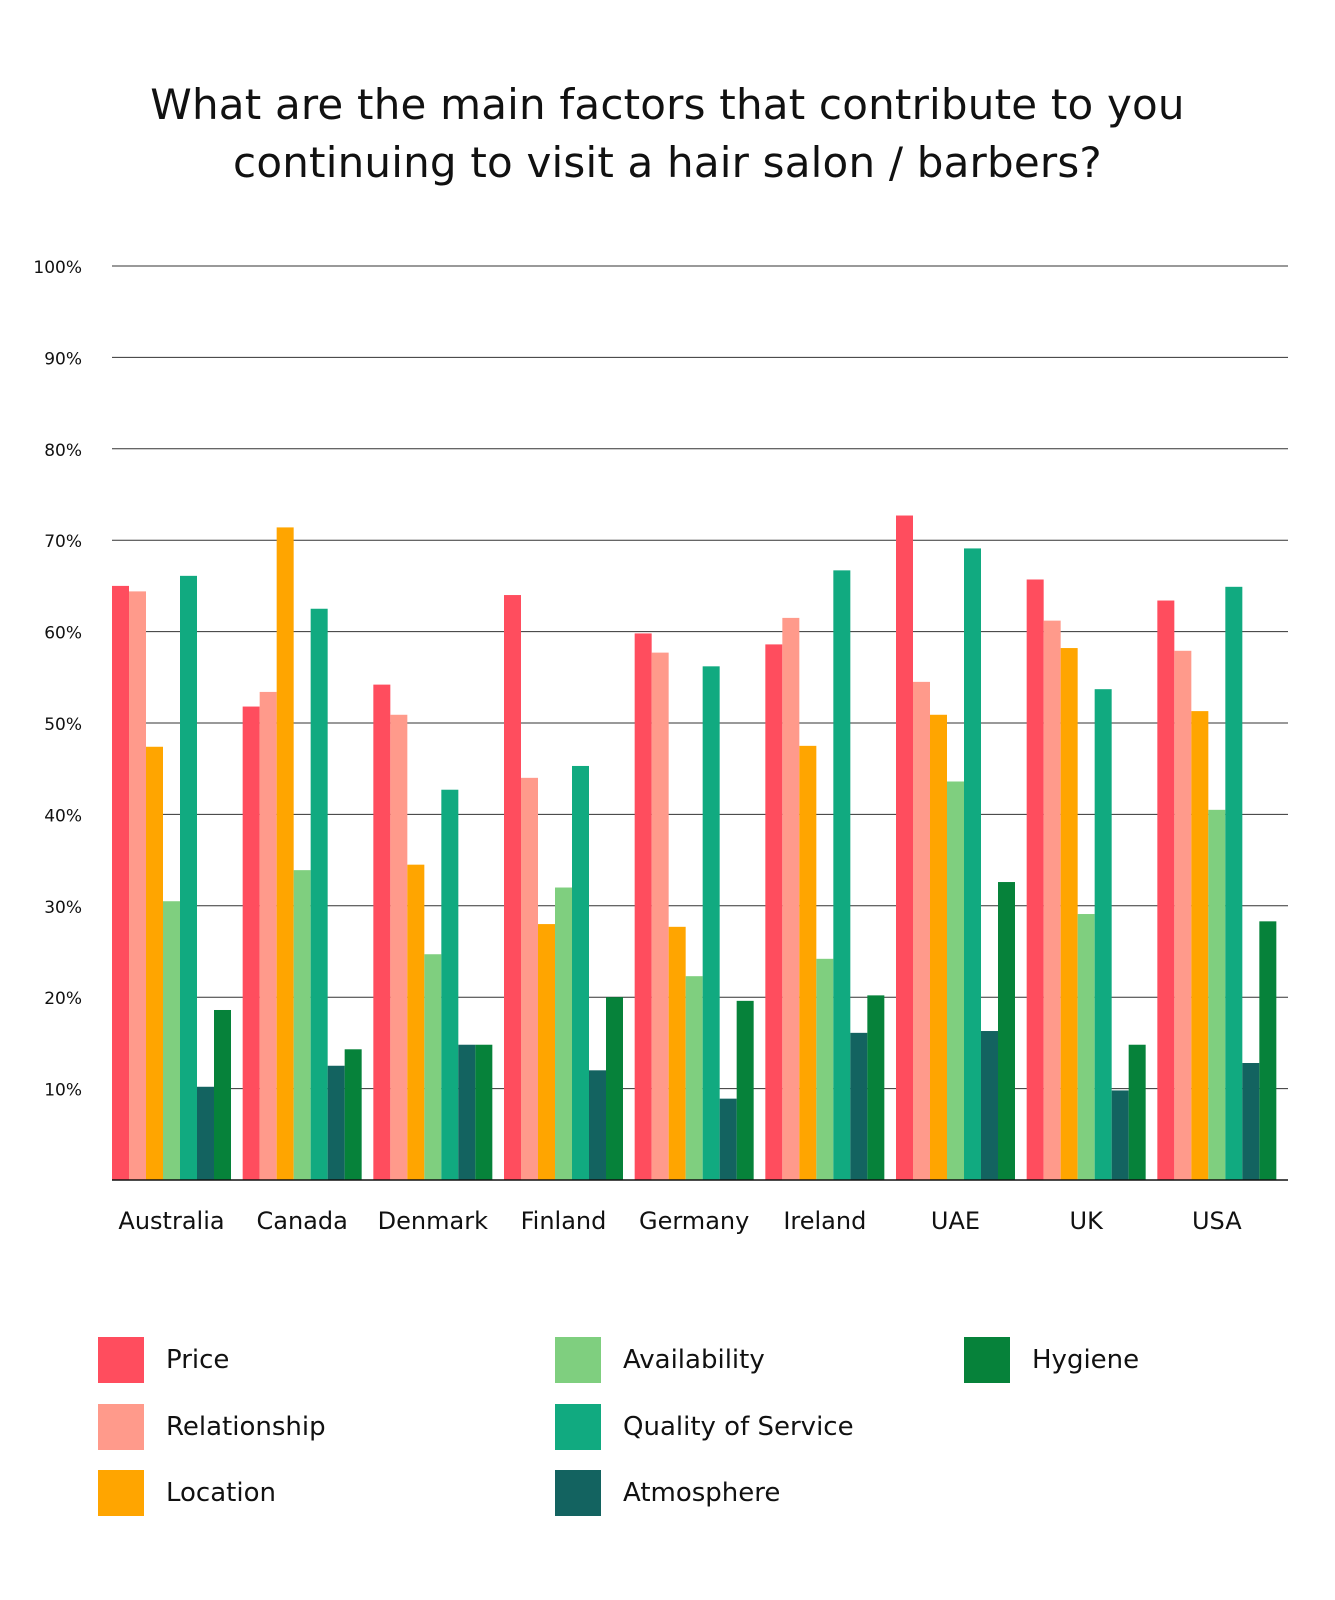  What do you see at coordinates (1087, 1221) in the screenshot?
I see `x-tick-label: UK` at bounding box center [1087, 1221].